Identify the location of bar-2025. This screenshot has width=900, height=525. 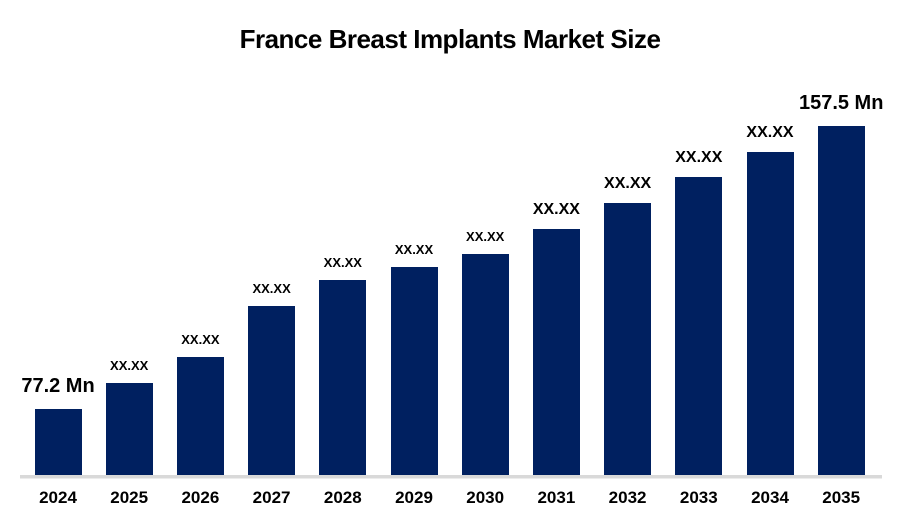
(129, 429).